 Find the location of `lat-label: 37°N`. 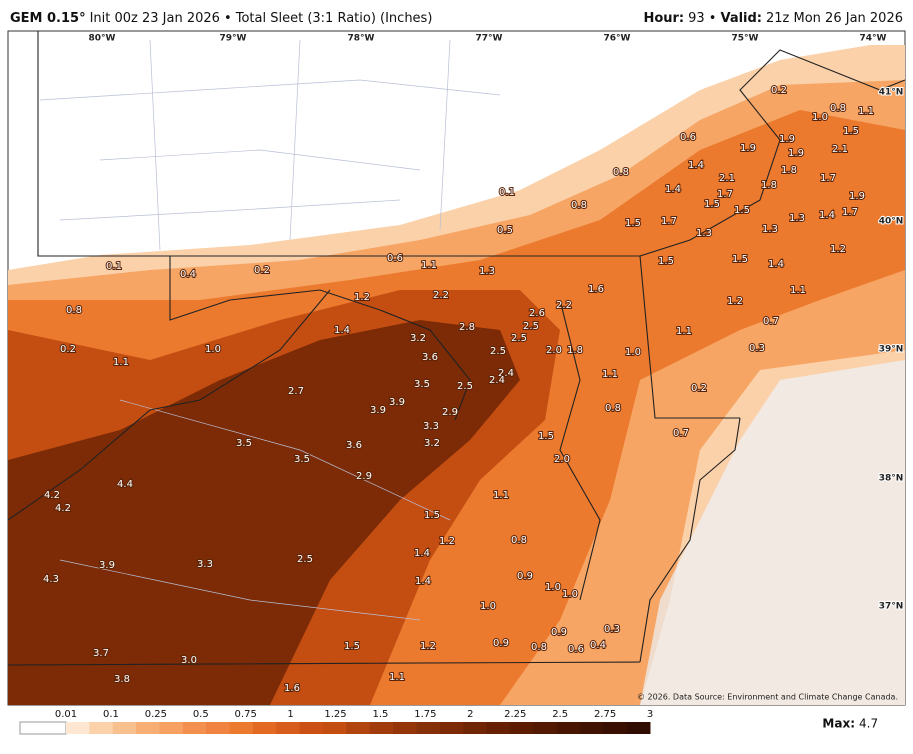

lat-label: 37°N is located at coordinates (891, 607).